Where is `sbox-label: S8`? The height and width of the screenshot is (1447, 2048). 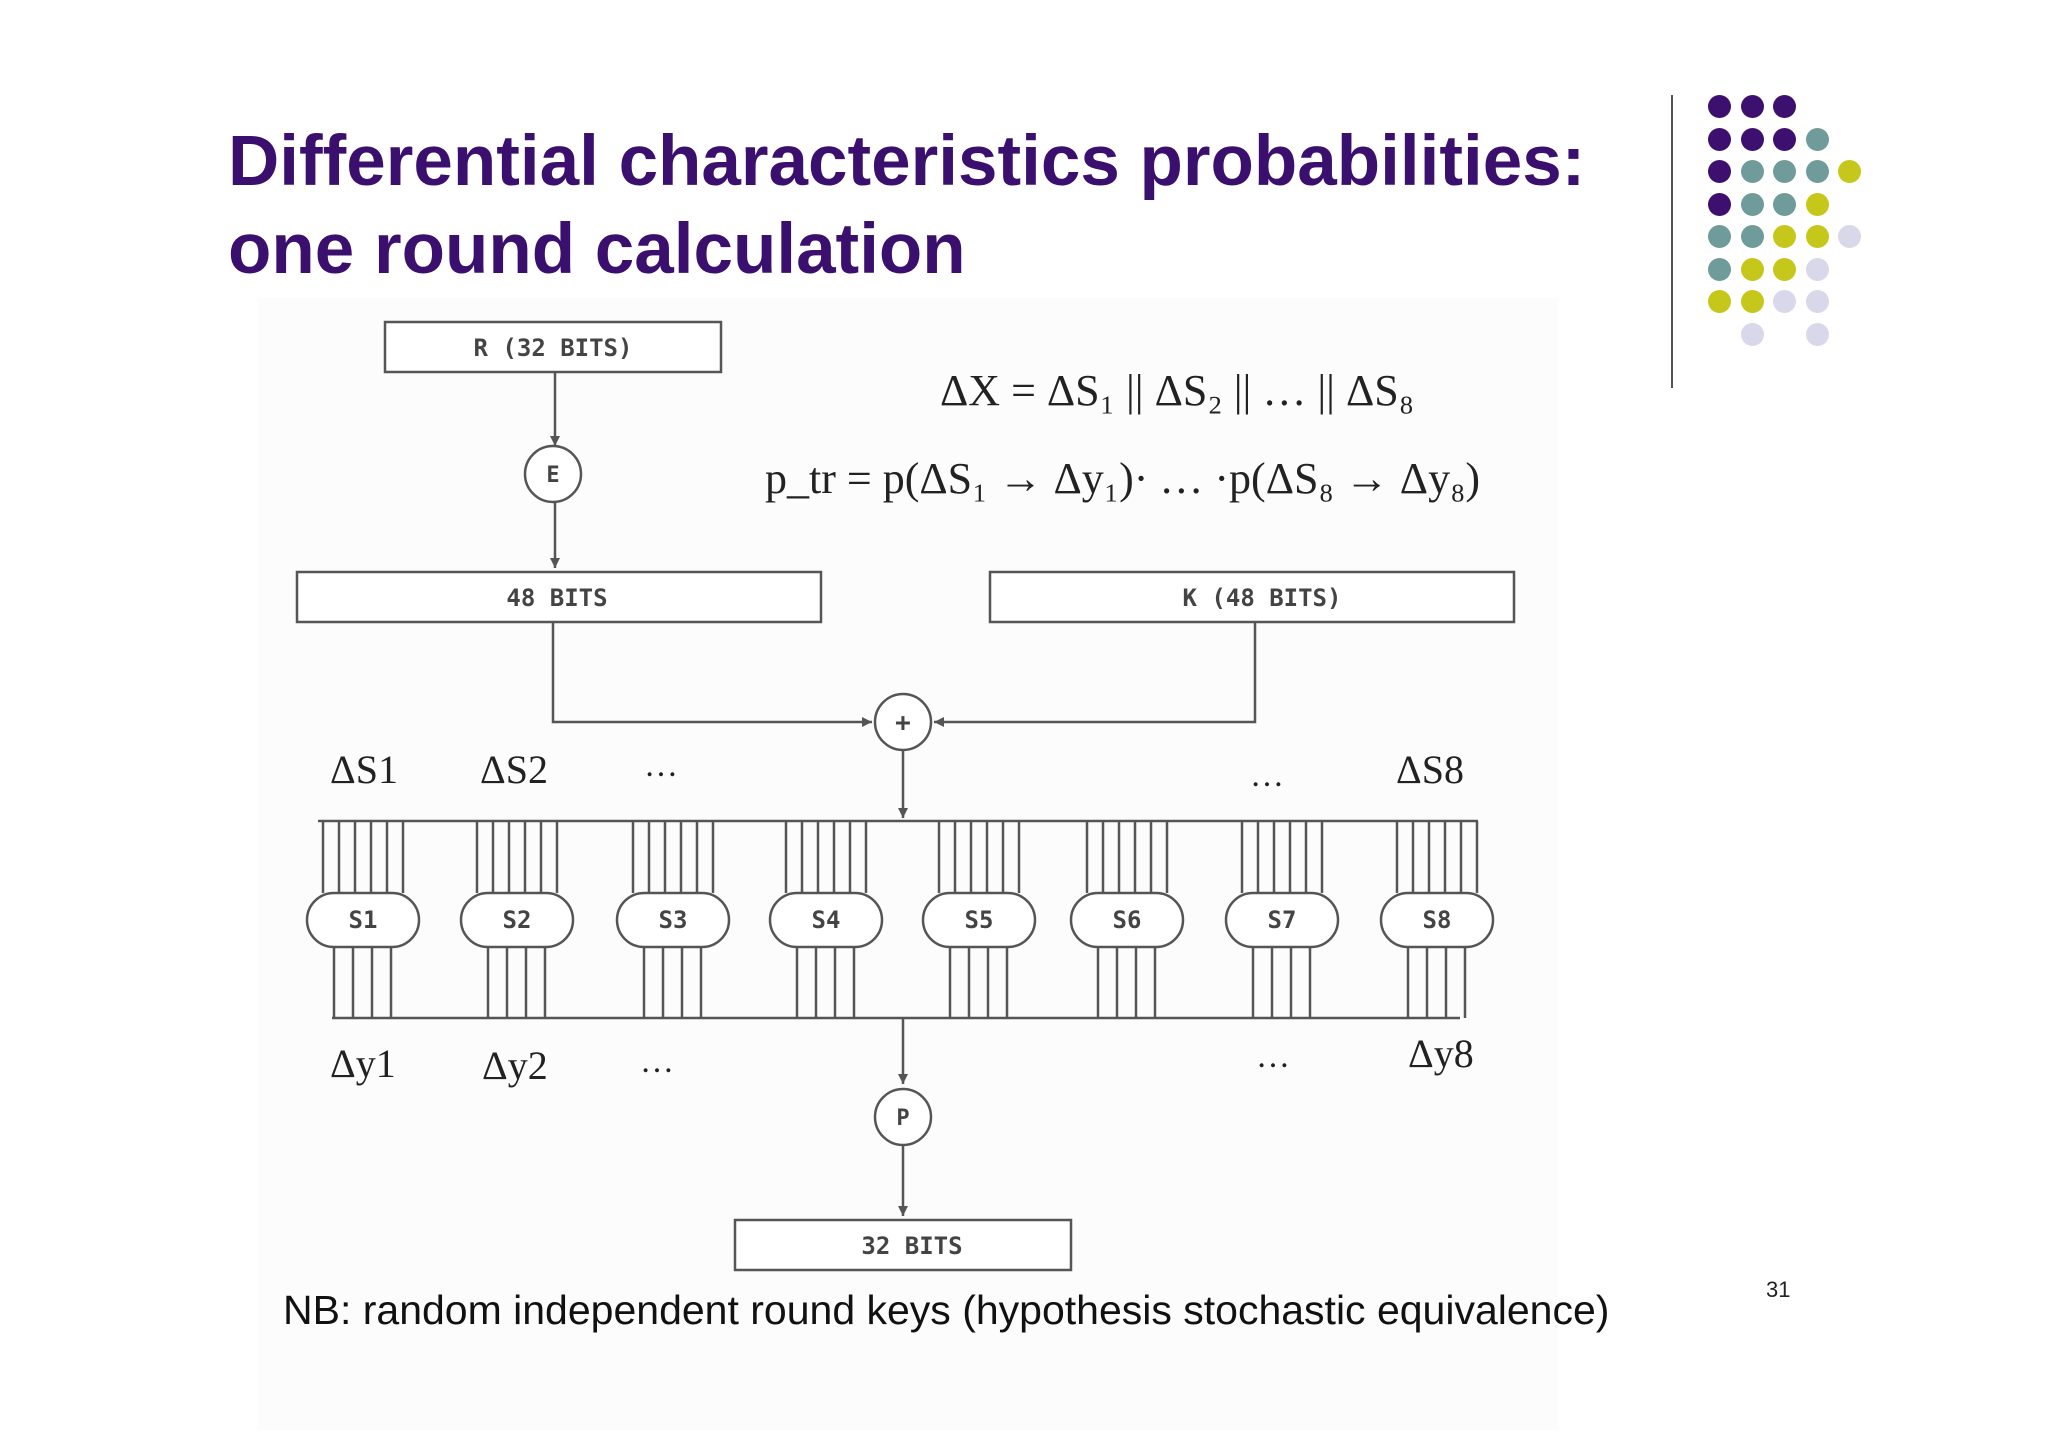 sbox-label: S8 is located at coordinates (1437, 920).